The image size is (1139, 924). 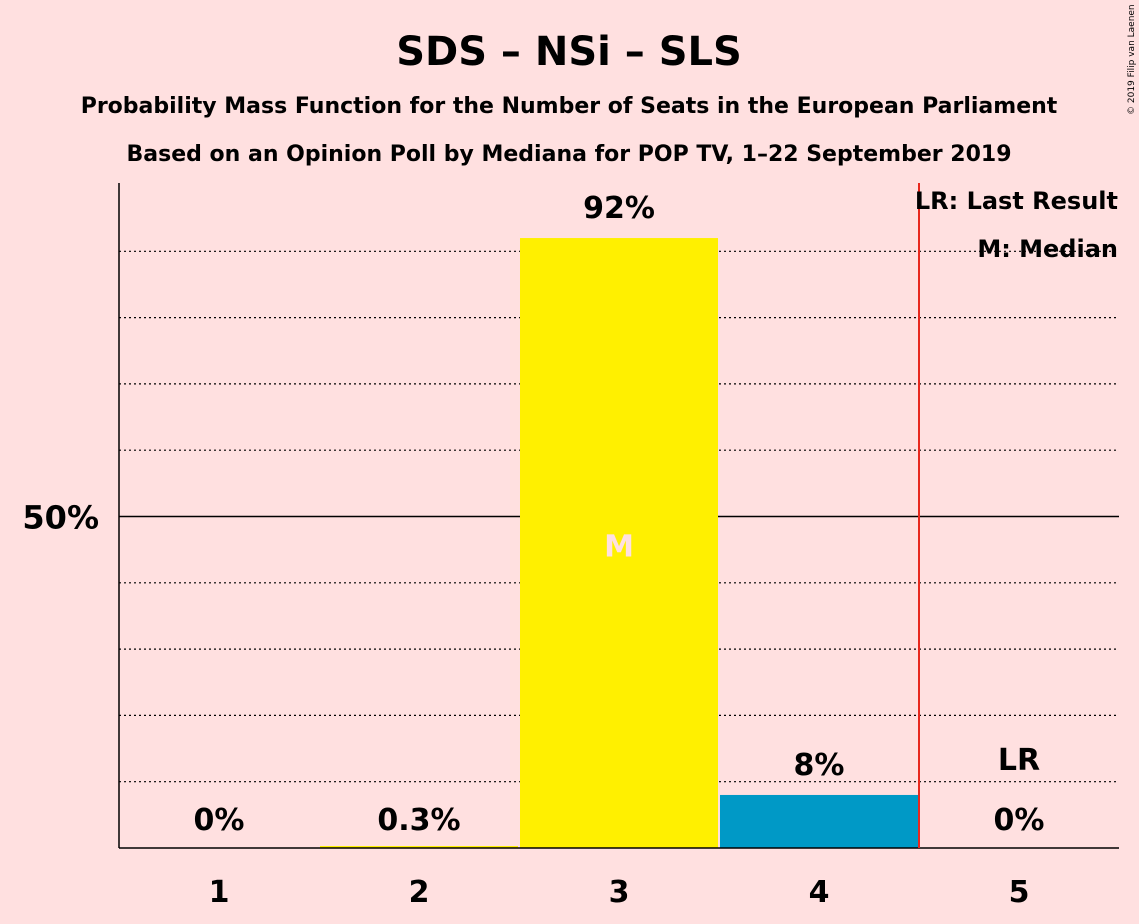 I want to click on data-label-4: 8%, so click(x=819, y=765).